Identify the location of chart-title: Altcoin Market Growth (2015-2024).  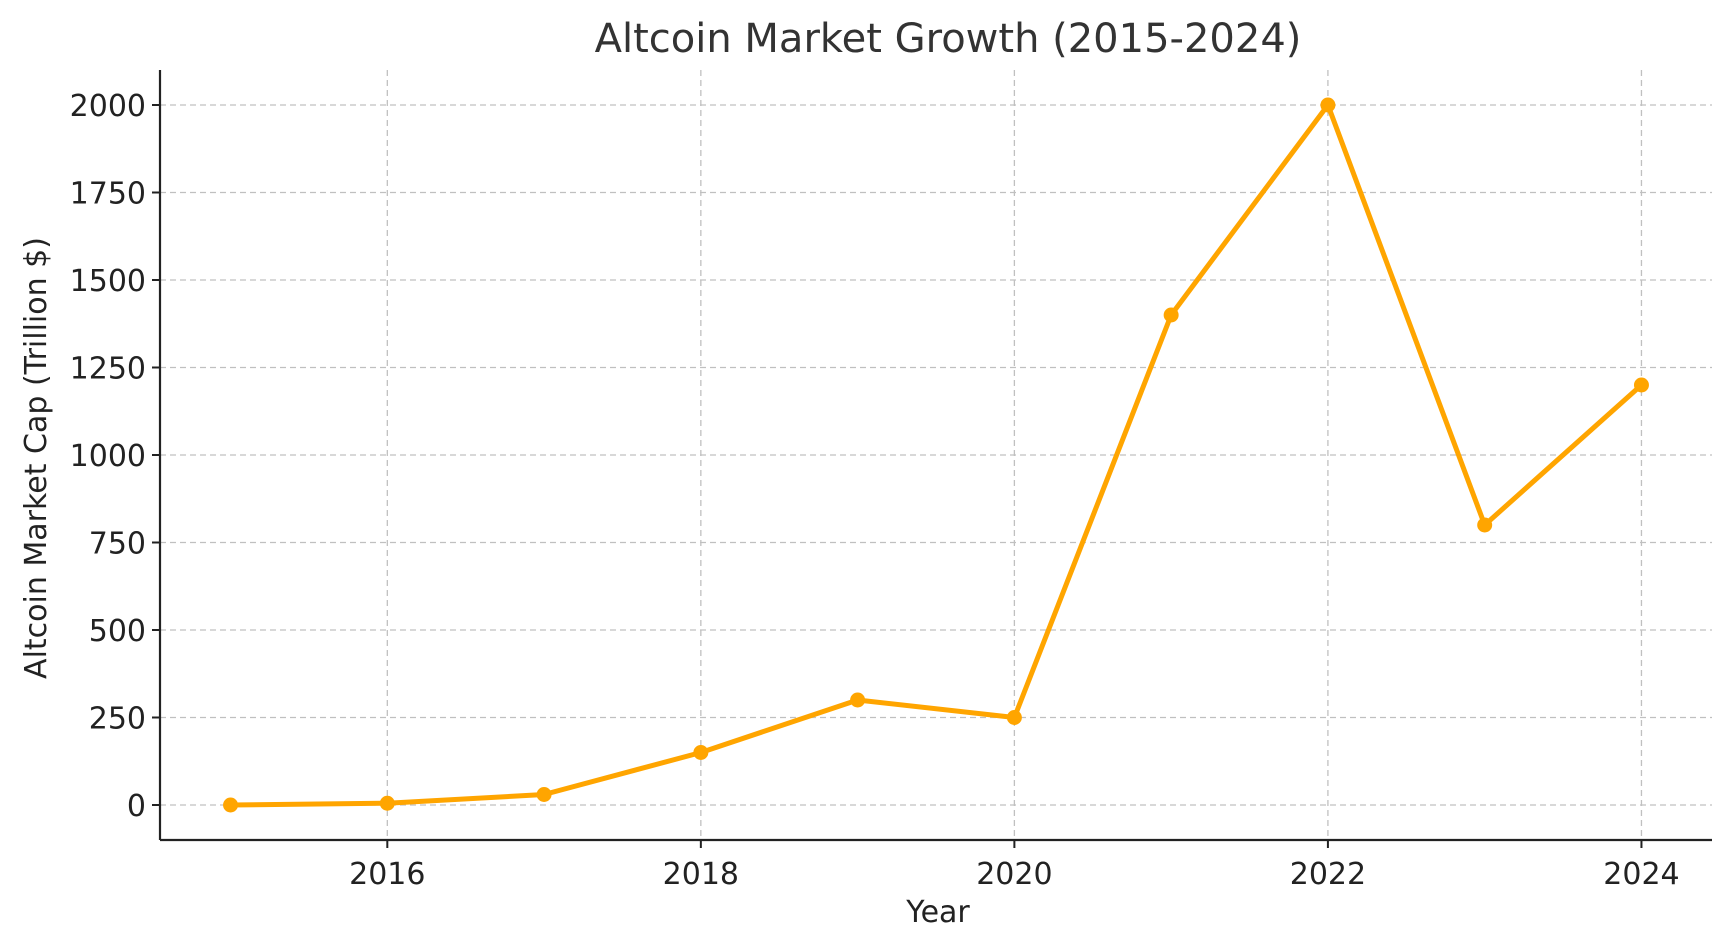
(948, 39).